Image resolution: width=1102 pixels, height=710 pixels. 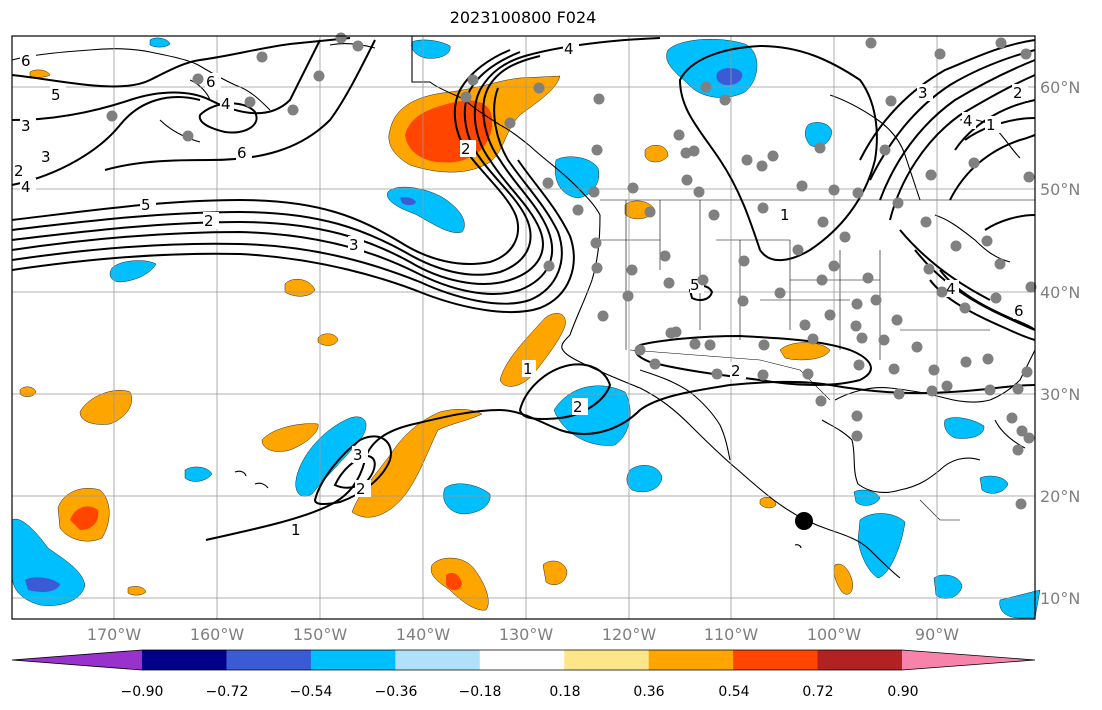 What do you see at coordinates (142, 692) in the screenshot?
I see `colorbar-tick: −0.90` at bounding box center [142, 692].